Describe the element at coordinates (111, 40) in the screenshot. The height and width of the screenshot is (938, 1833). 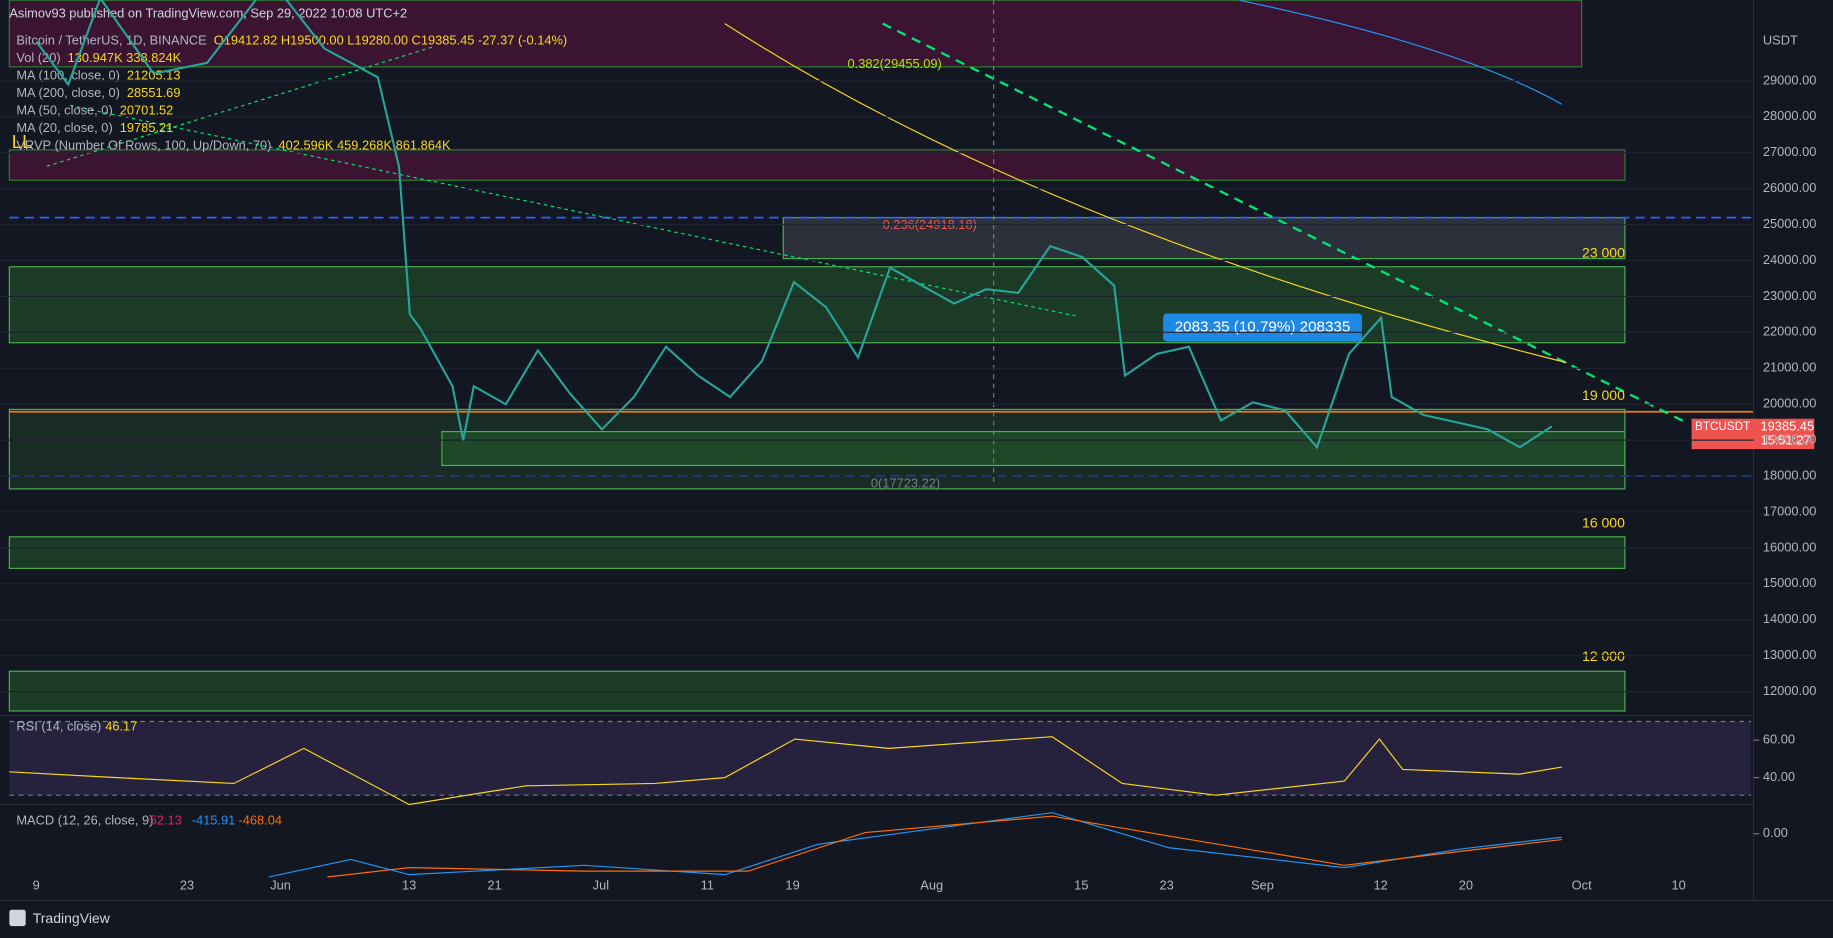
I see `legend-name: Bitcoin / TetherUS, 1D, BINANCE` at that location.